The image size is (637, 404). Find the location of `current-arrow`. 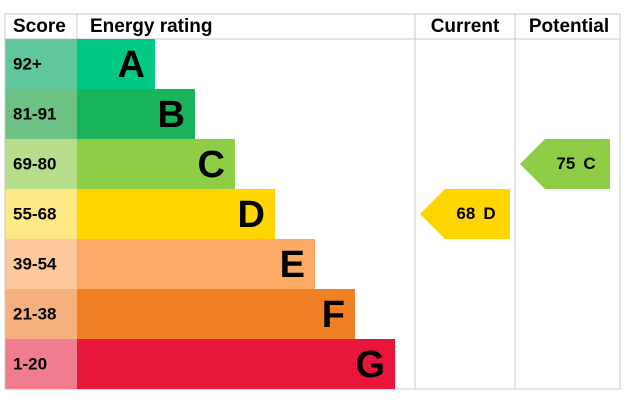

current-arrow is located at coordinates (465, 214).